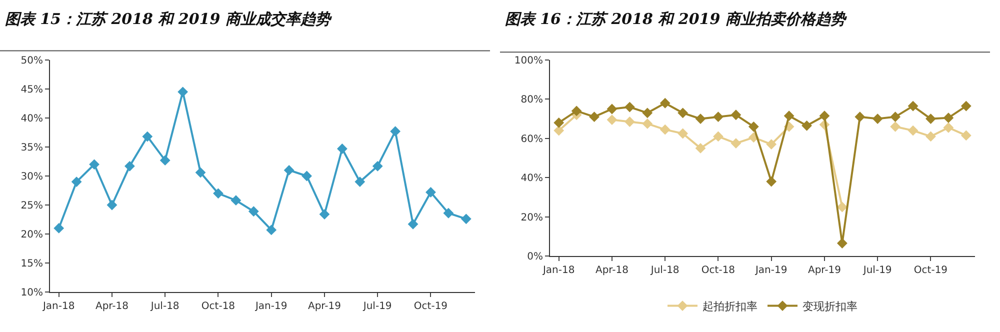 This screenshot has width=1000, height=332. I want to click on y-tick-label: 15%, so click(31, 264).